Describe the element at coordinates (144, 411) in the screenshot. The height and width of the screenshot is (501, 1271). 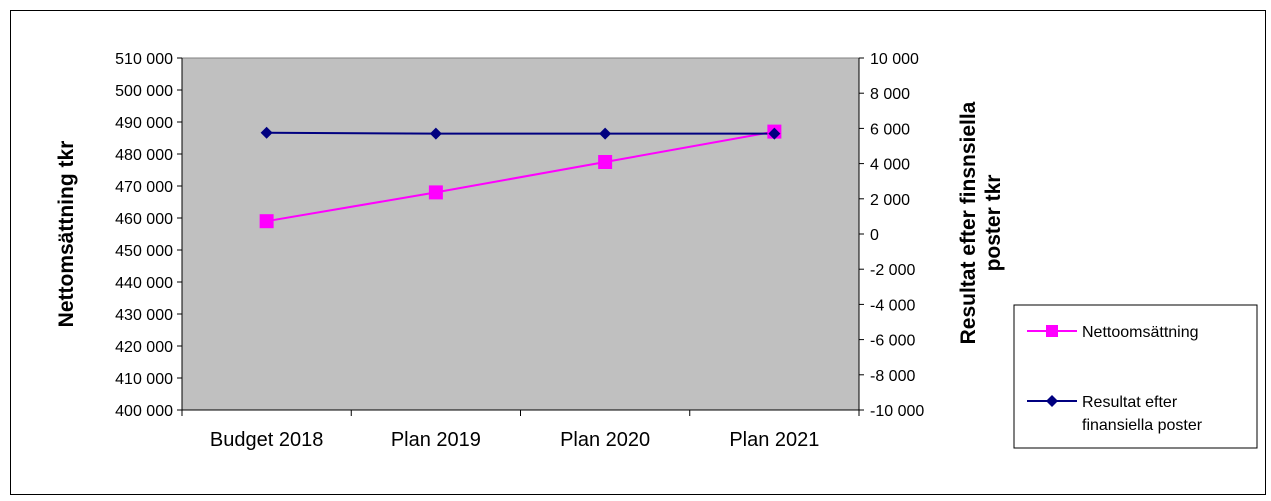
I see `left-tick-label: 400 000` at that location.